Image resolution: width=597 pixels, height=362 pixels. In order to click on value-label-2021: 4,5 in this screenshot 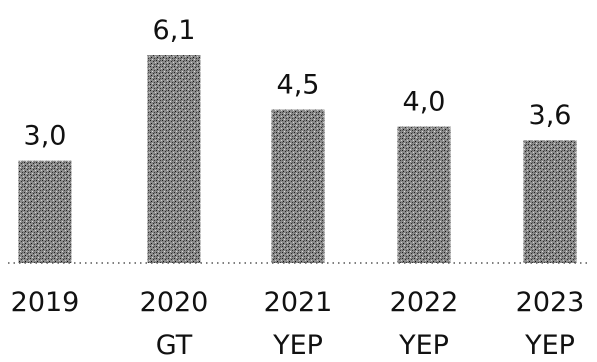, I will do `click(298, 85)`.